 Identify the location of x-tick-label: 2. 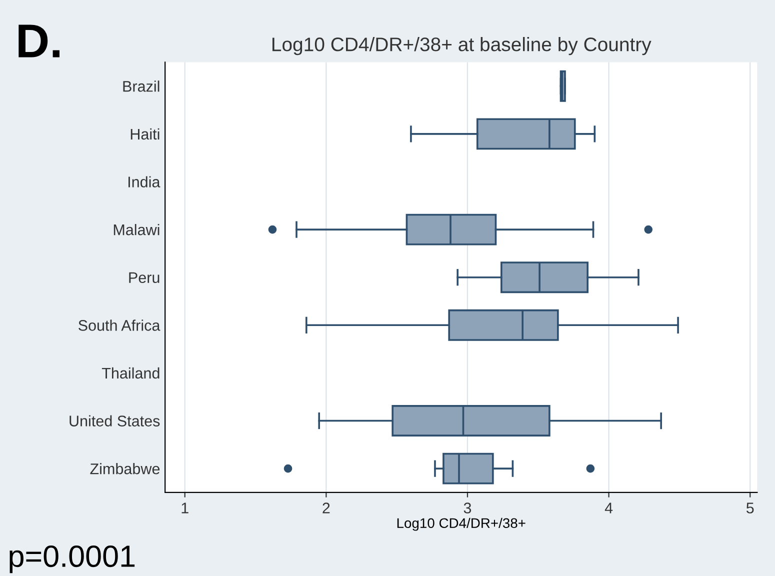
(326, 508).